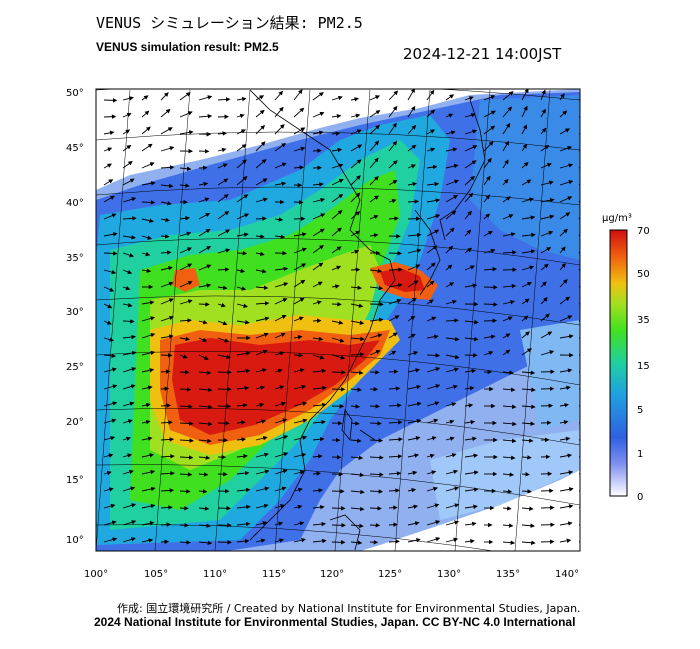 The width and height of the screenshot is (700, 649). Describe the element at coordinates (229, 23) in the screenshot. I see `title-japanese: VENUS シミュレーション結果: PM2.5` at that location.